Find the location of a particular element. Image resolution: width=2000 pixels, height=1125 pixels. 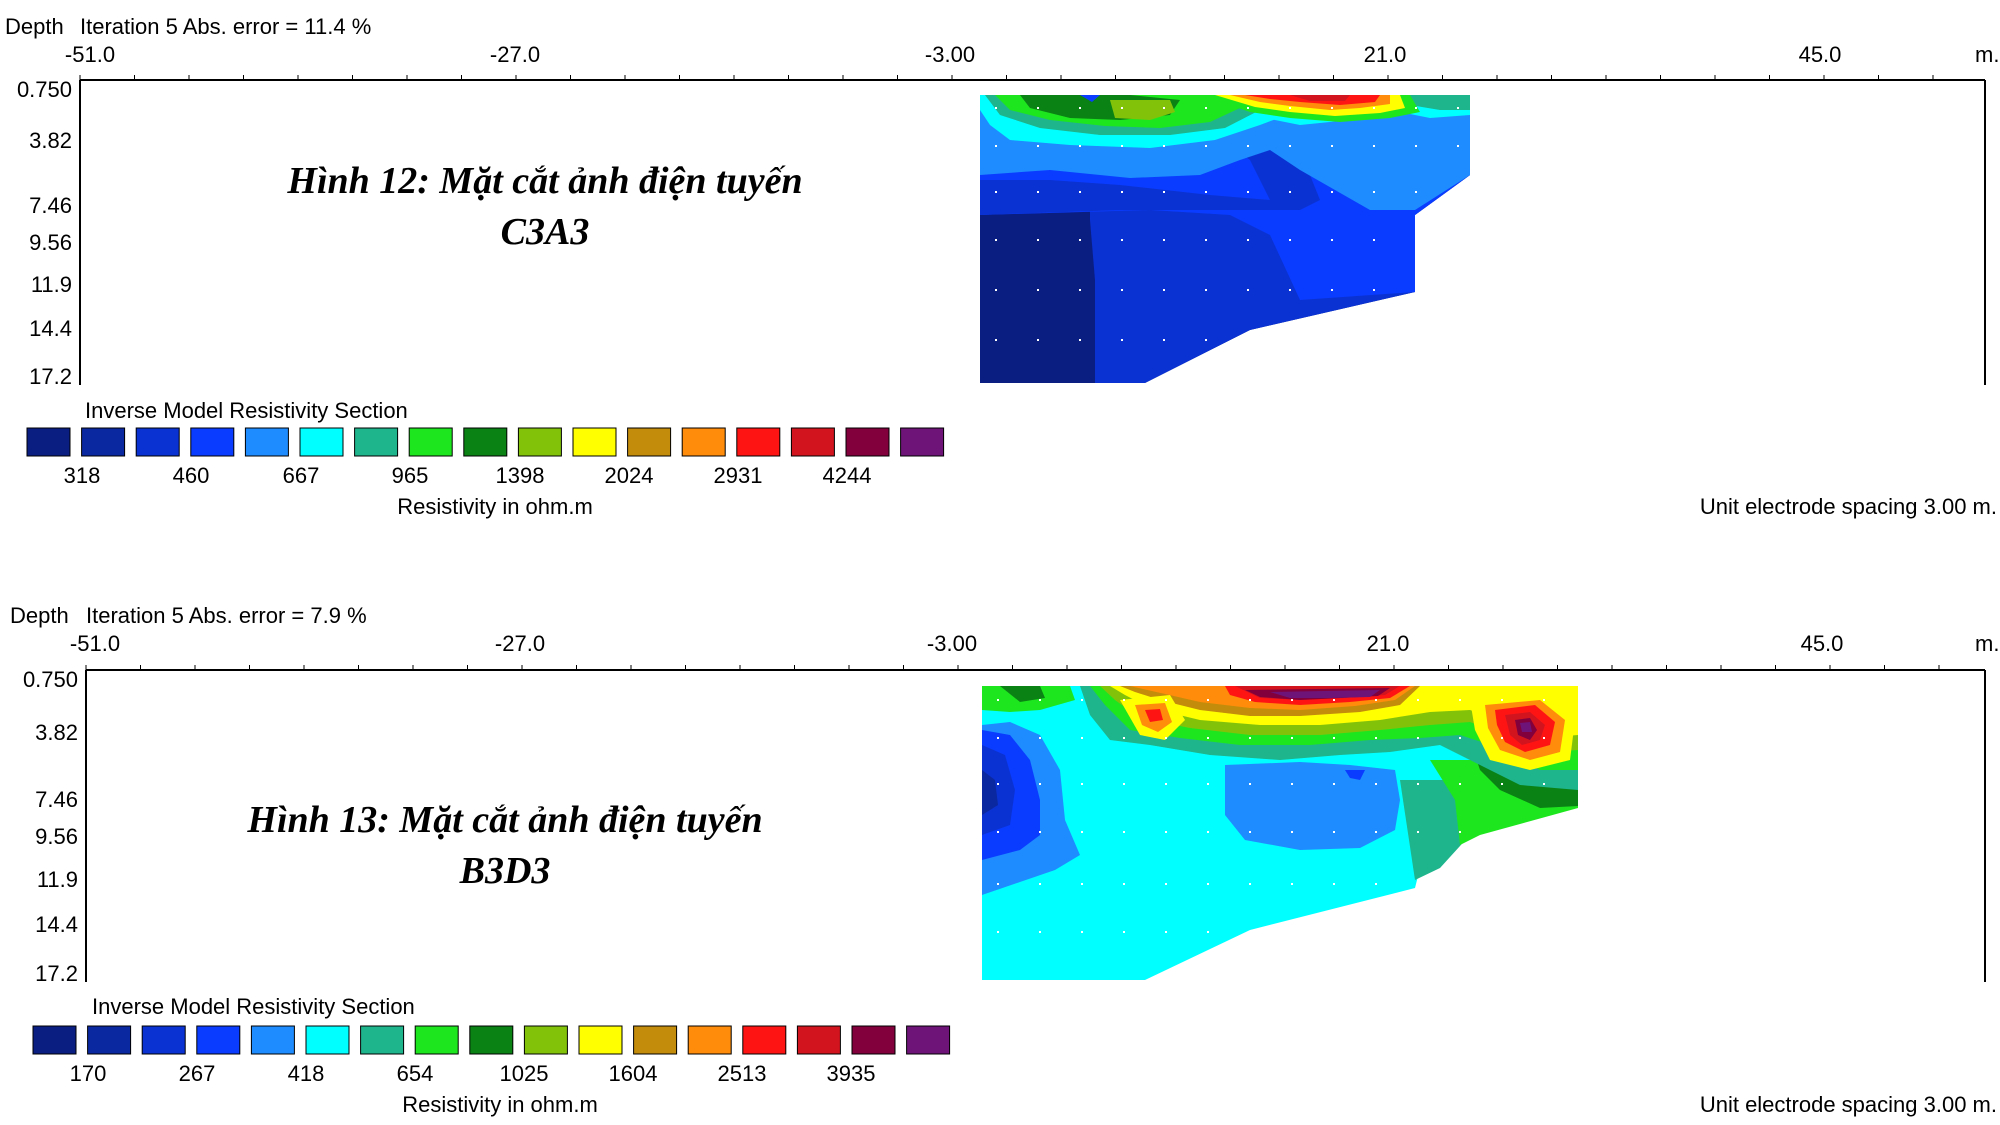

legend-title: Inverse Model Resistivity Section is located at coordinates (246, 410).